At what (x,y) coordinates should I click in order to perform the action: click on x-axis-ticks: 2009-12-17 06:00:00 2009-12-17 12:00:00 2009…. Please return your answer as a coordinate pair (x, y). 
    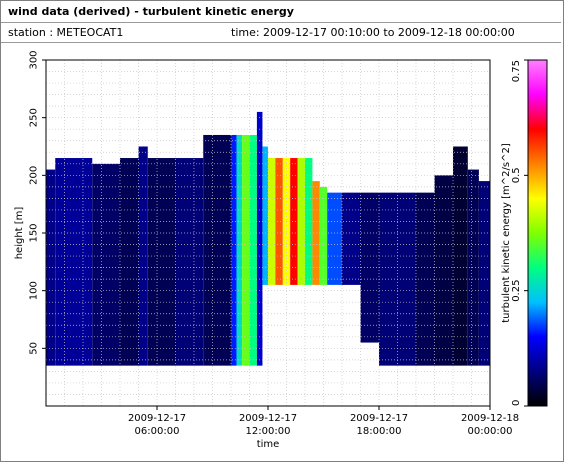
    Looking at the image, I should click on (323, 421).